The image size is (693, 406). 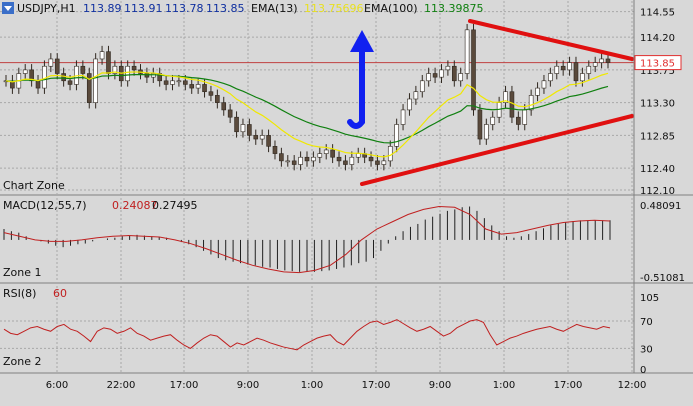 I want to click on close-value: 113.85, so click(x=225, y=8).